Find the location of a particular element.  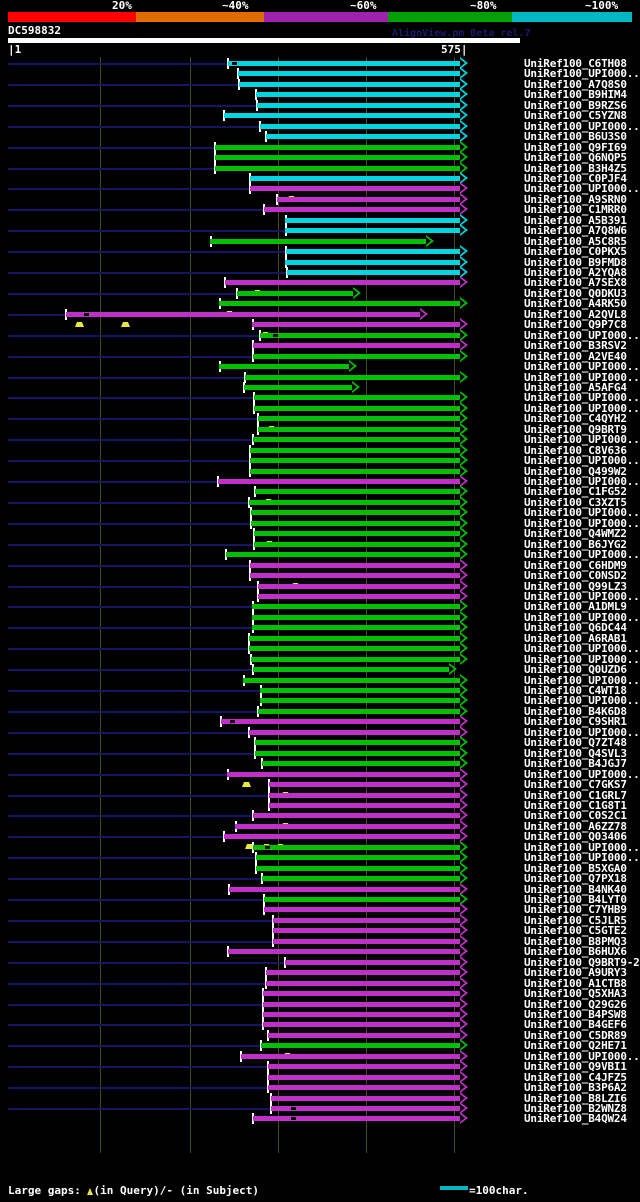

subject-label: UniRef100_C9SHR1 is located at coordinates (575, 722).